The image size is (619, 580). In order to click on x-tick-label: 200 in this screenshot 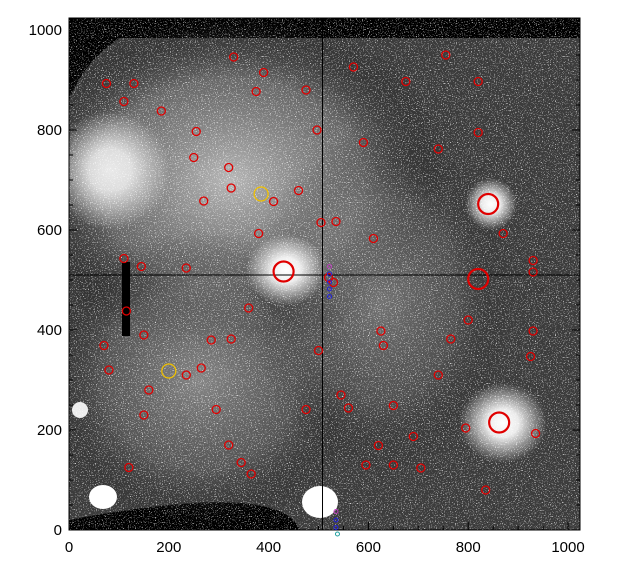, I will do `click(168, 547)`.